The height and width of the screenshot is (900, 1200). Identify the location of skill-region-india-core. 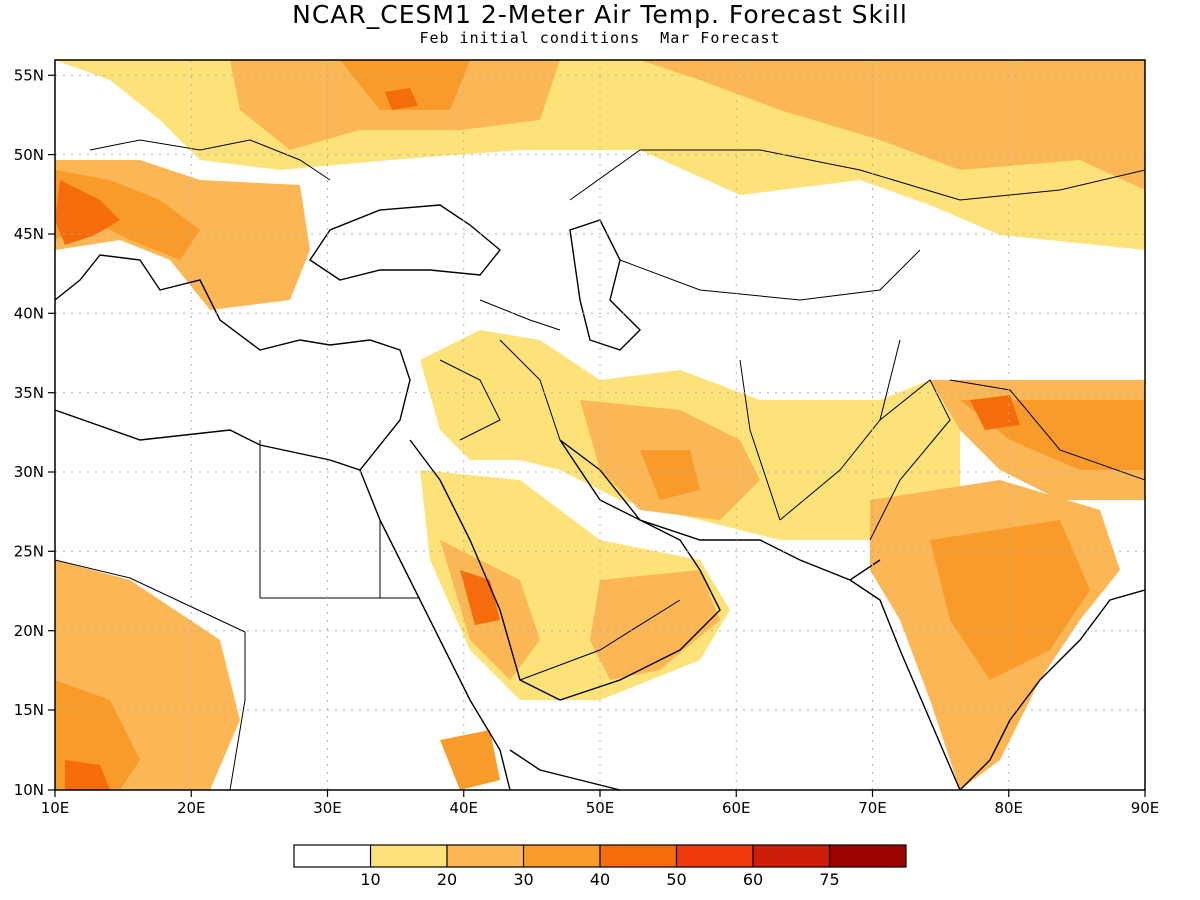
(1010, 600).